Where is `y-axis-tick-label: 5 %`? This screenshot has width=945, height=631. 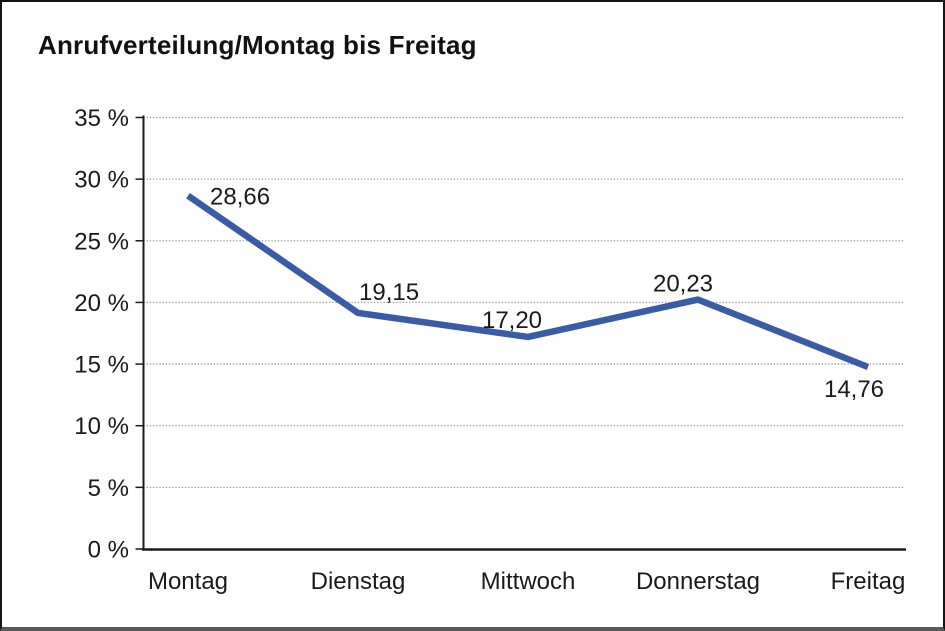 y-axis-tick-label: 5 % is located at coordinates (108, 488).